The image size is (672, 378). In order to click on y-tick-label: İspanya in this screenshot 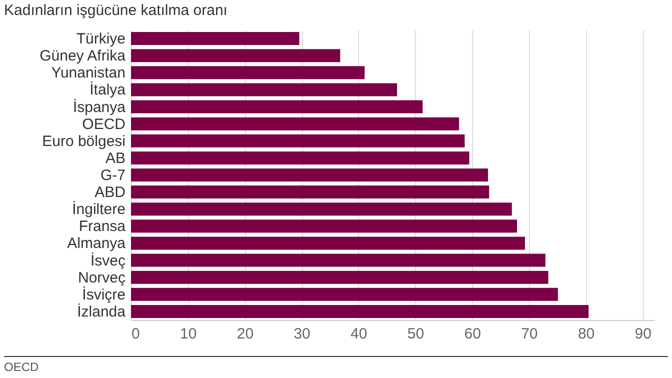, I will do `click(99, 107)`.